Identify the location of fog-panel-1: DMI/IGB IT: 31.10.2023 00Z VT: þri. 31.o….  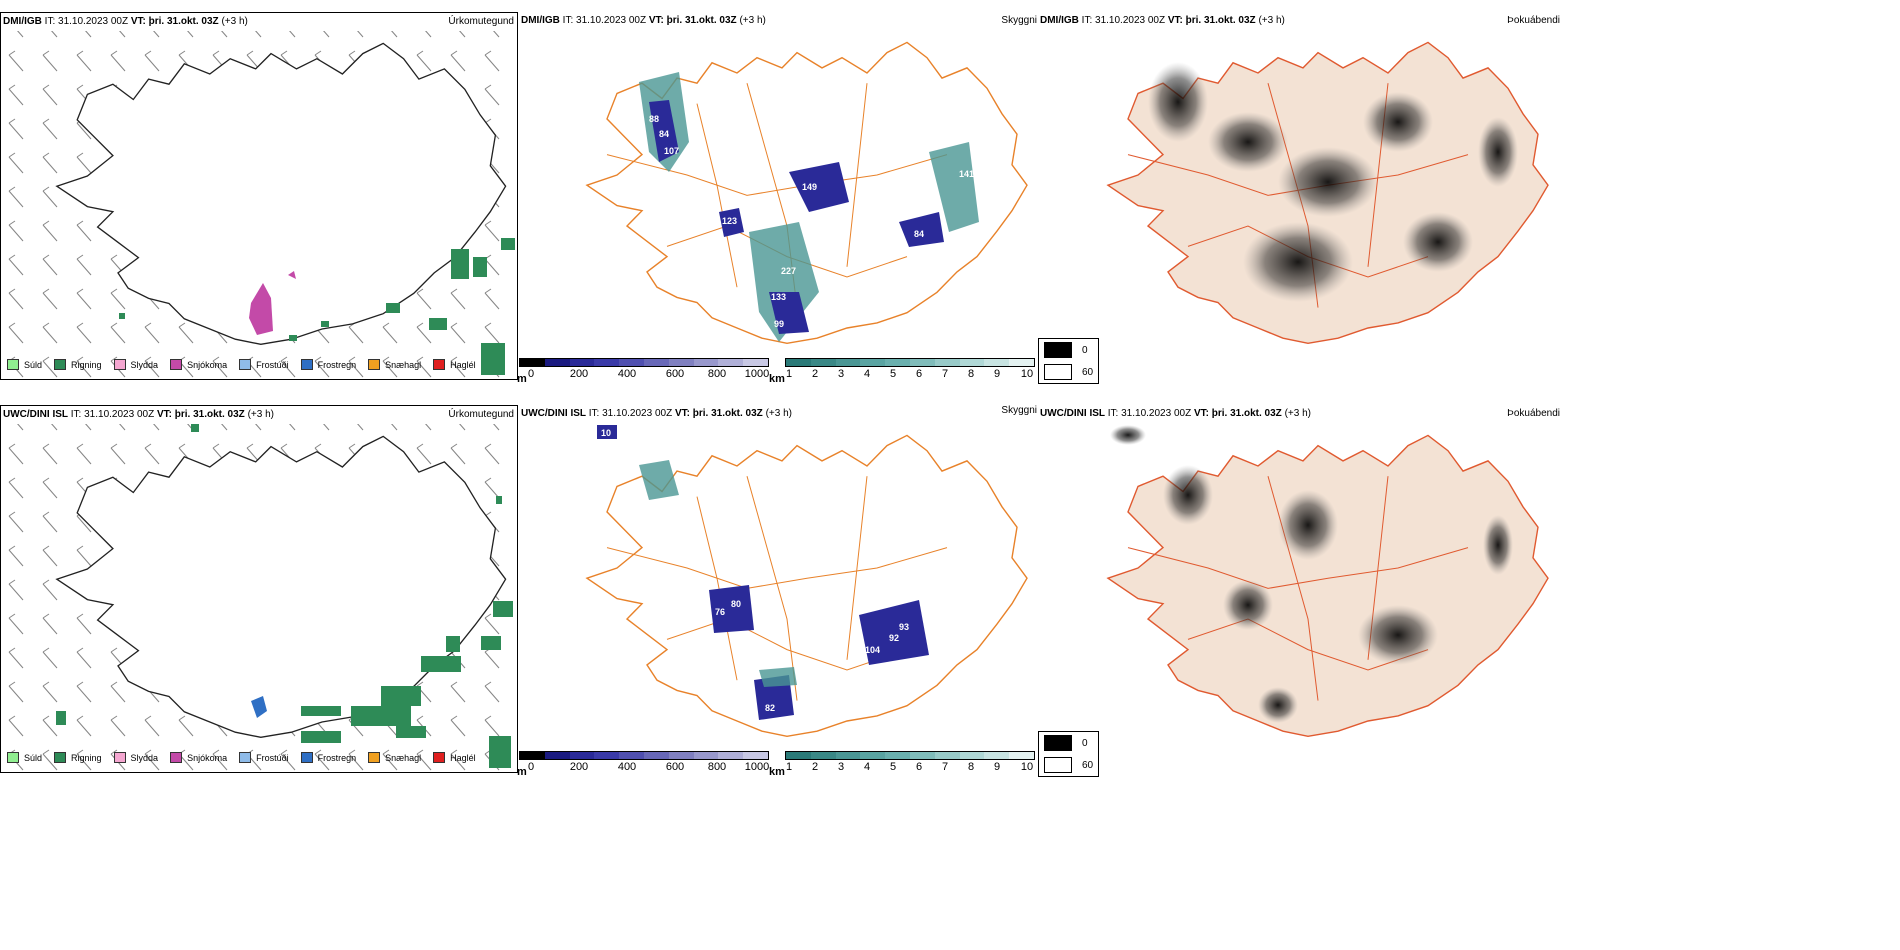
(1299, 202).